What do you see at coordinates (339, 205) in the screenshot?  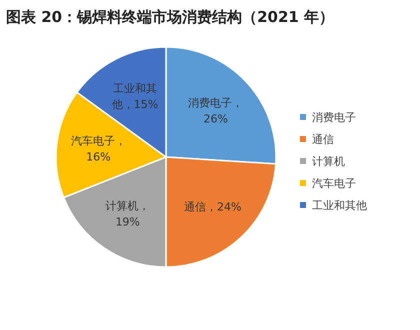 I see `legend-label: 工业和其他` at bounding box center [339, 205].